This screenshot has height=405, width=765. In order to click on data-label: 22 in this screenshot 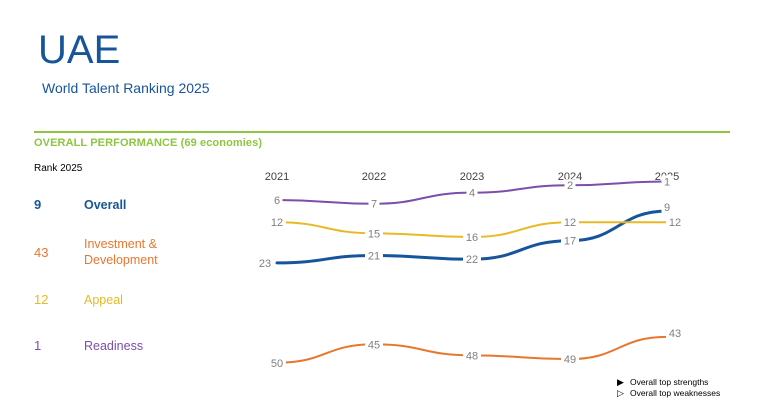, I will do `click(472, 260)`.